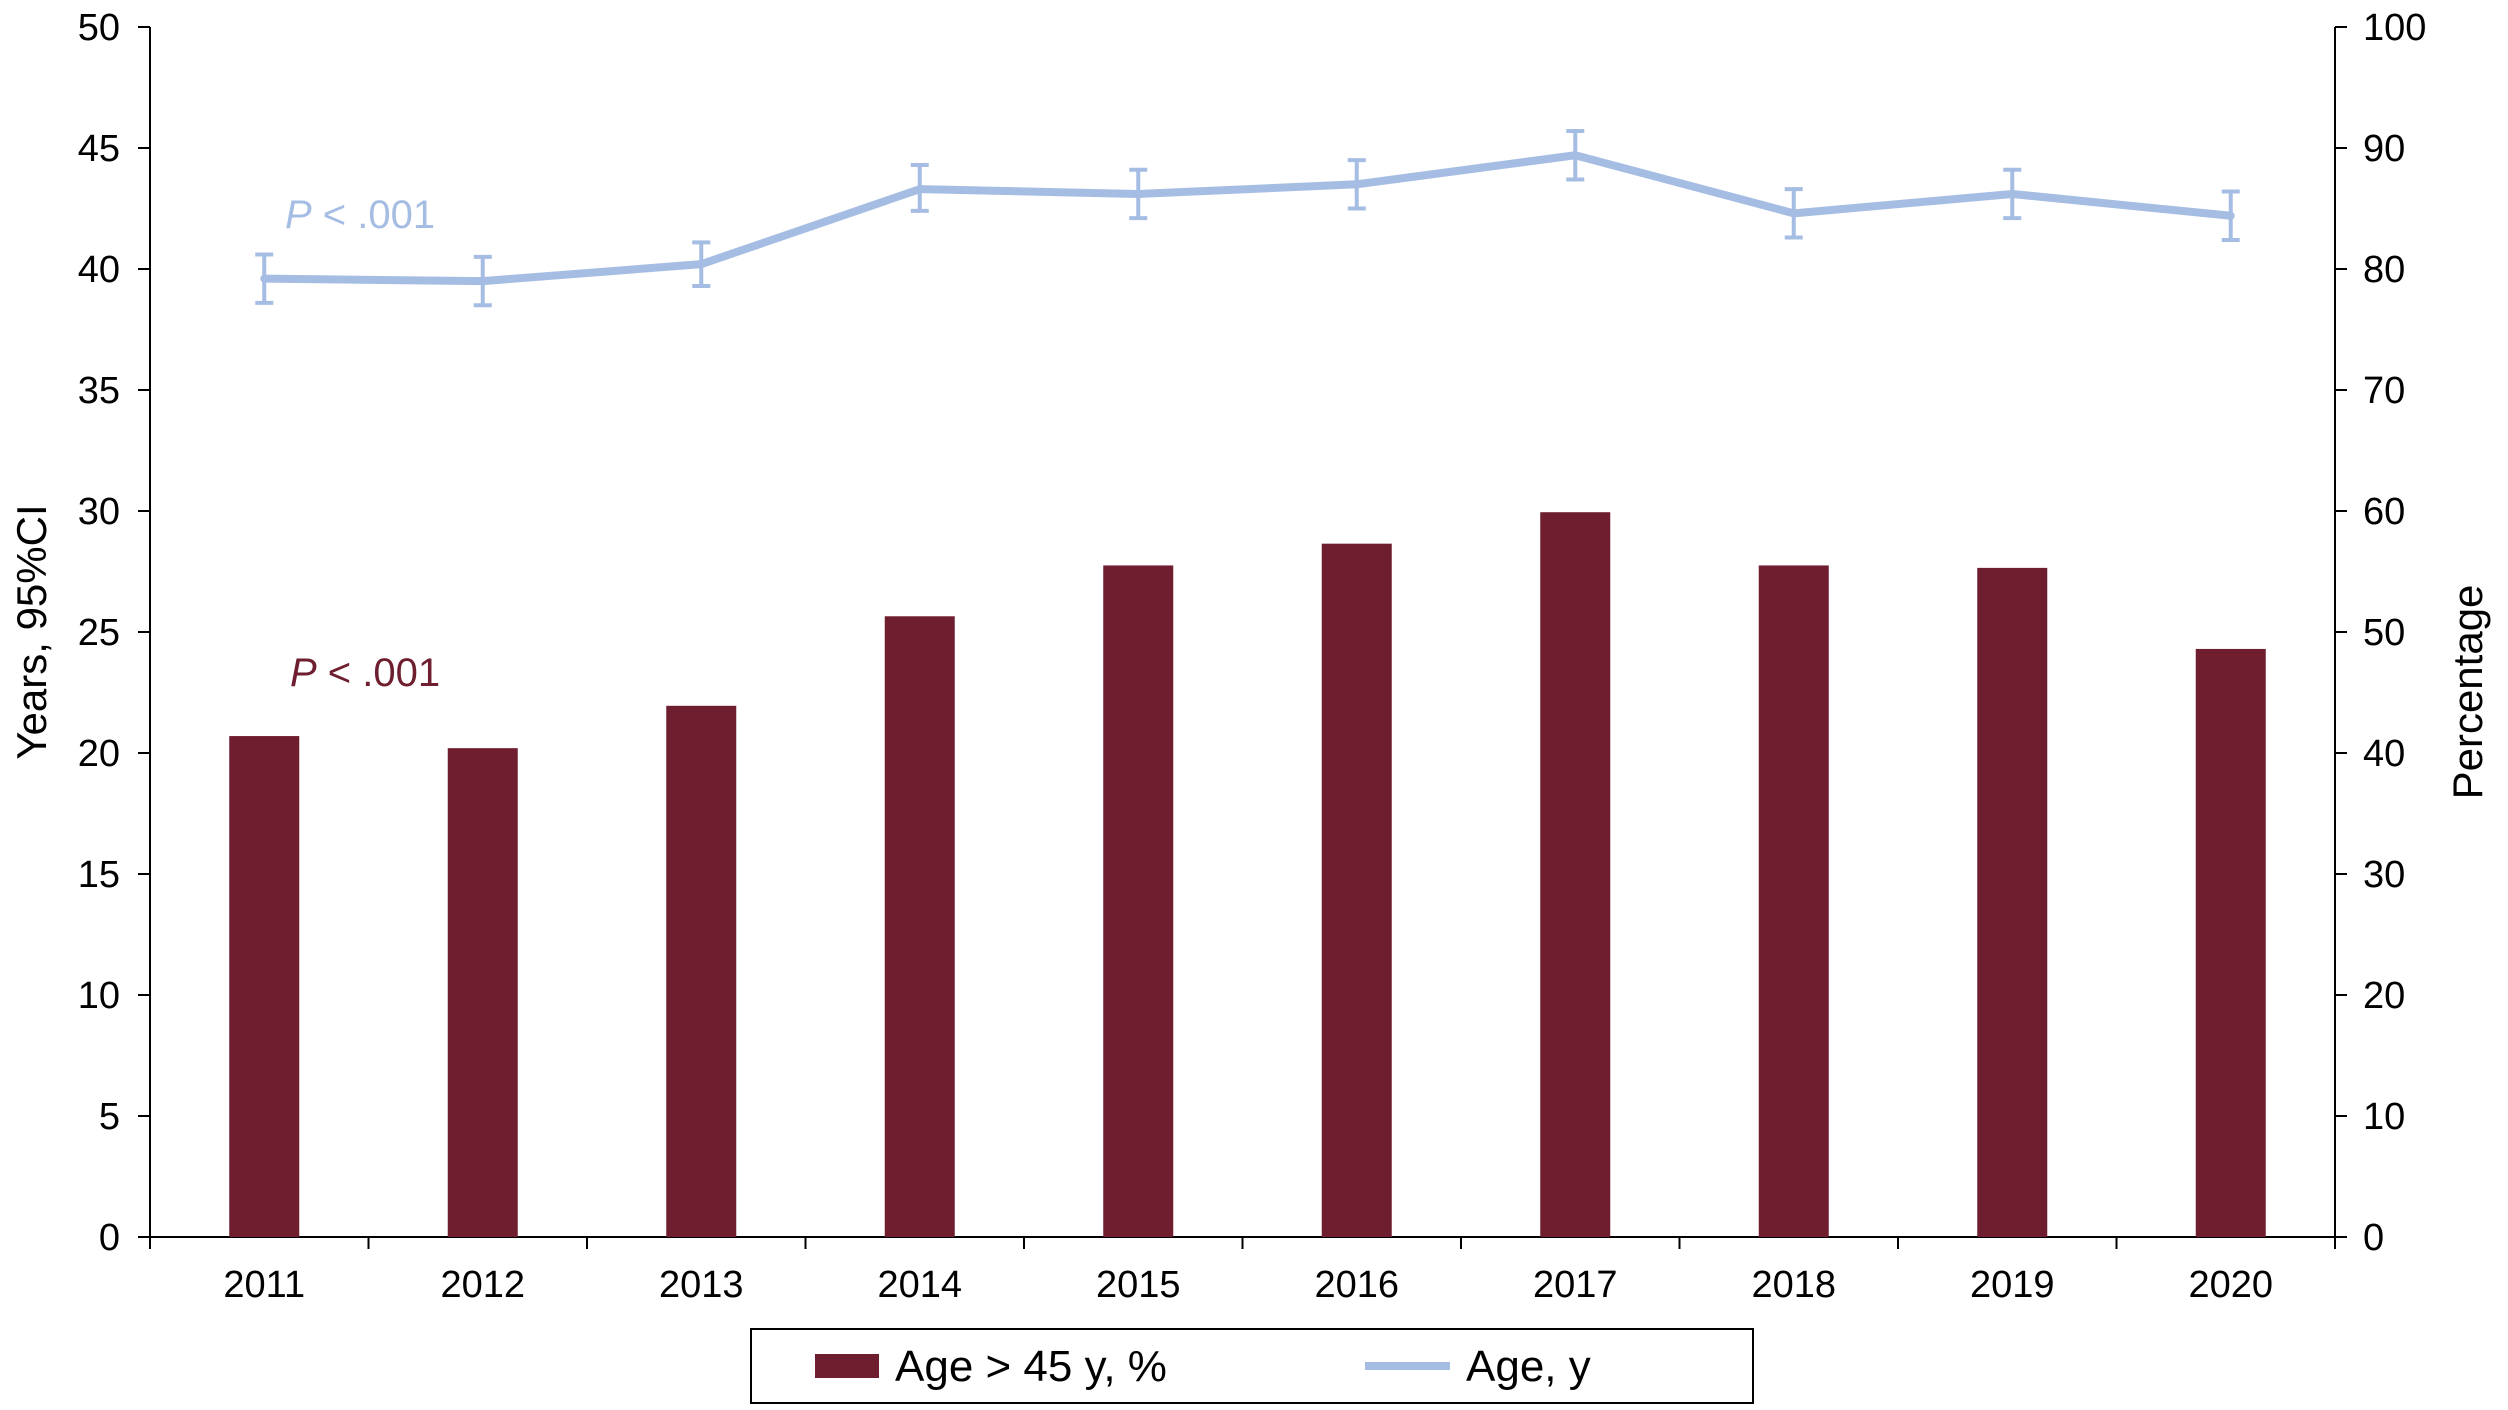  I want to click on bar-2013, so click(701, 971).